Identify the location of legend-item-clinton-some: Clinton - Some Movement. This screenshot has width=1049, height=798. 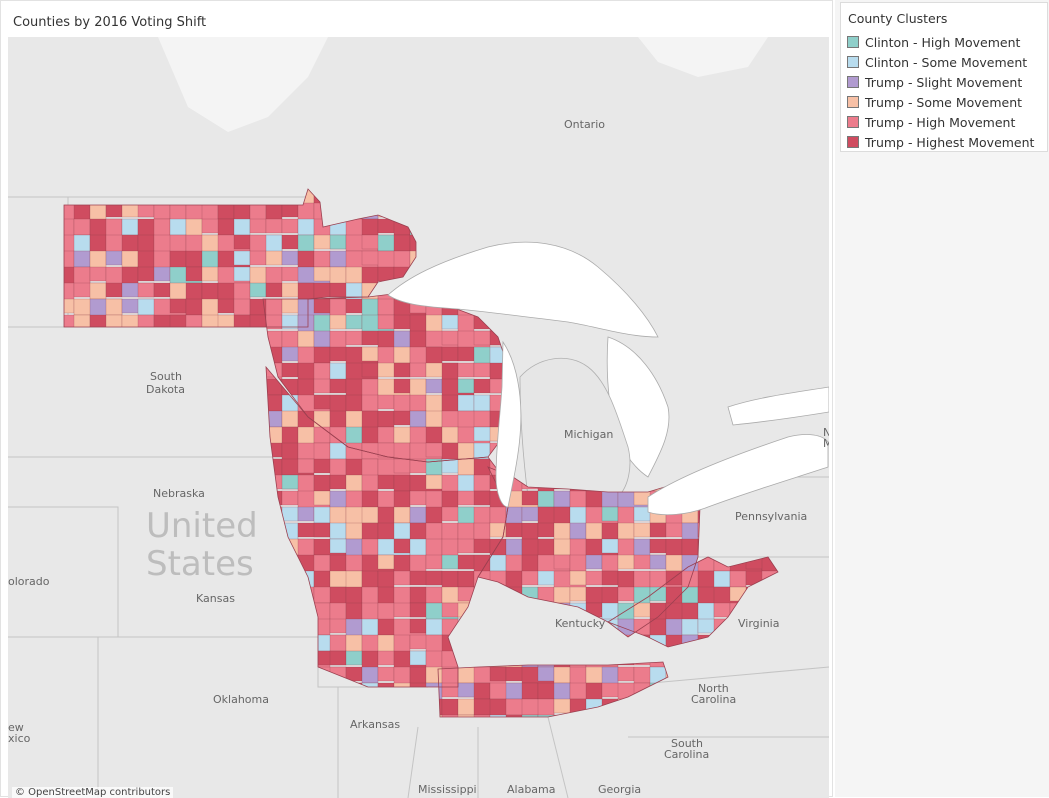
(937, 62).